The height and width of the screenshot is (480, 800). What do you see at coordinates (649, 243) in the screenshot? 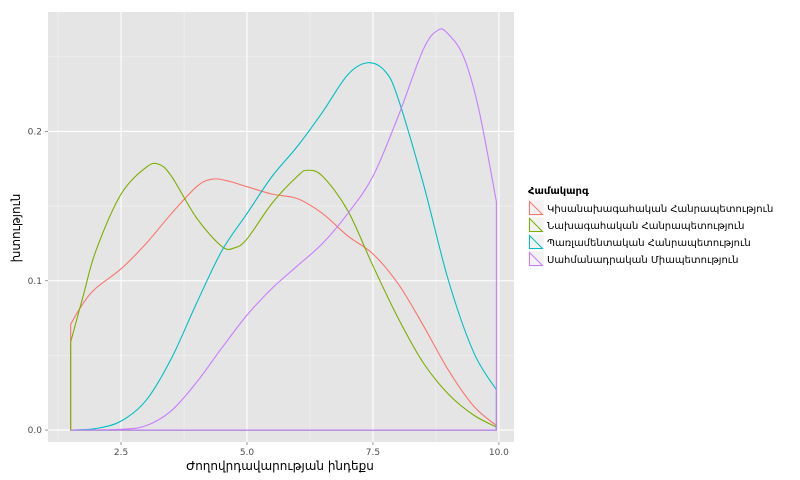
I see `legend-label-3: Պառլամենտական Հանրապետություն` at bounding box center [649, 243].